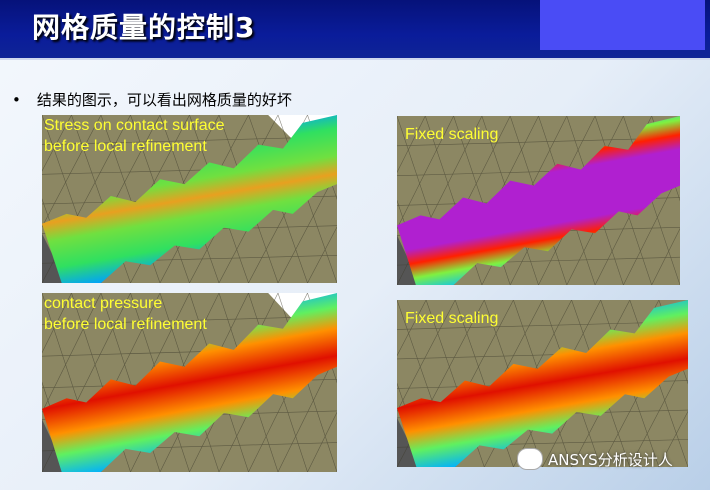 The height and width of the screenshot is (490, 710). I want to click on bullet-item: • 结果的图示，可以看出网格质量的好坏, so click(152, 100).